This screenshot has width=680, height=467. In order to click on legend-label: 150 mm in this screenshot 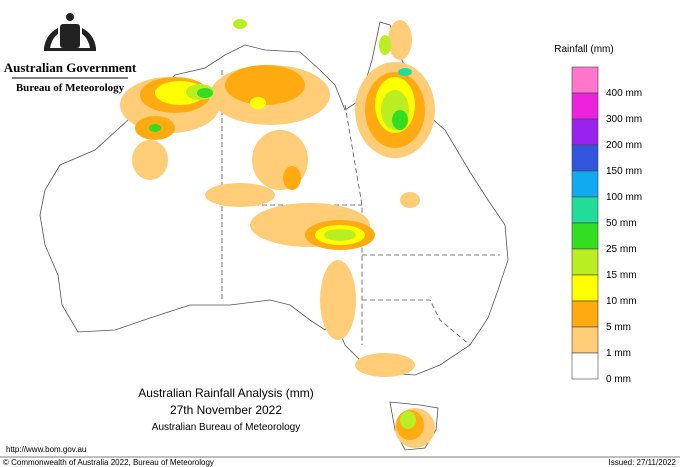, I will do `click(624, 171)`.